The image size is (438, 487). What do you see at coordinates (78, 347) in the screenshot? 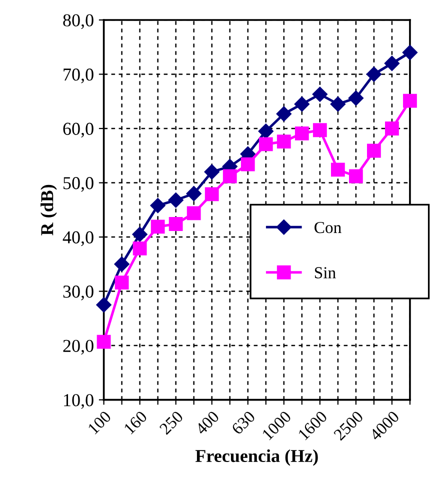
I see `y-tick-label: 20,0` at bounding box center [78, 347].